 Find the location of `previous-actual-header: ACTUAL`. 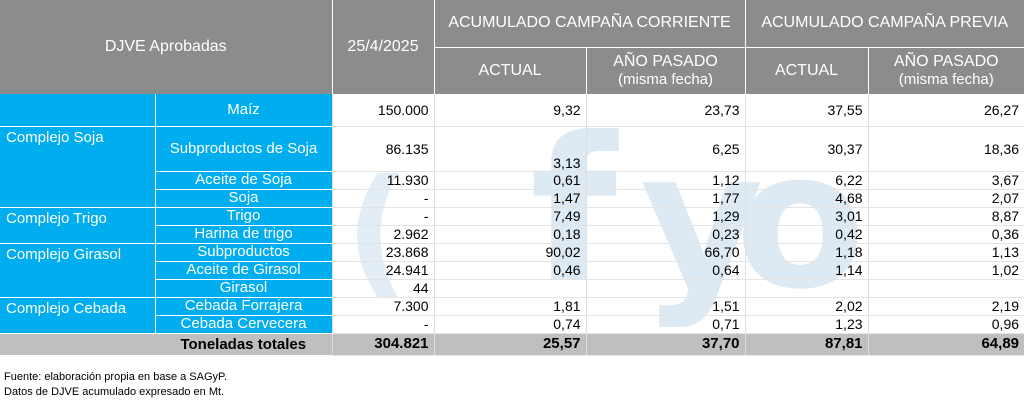

previous-actual-header: ACTUAL is located at coordinates (806, 70).